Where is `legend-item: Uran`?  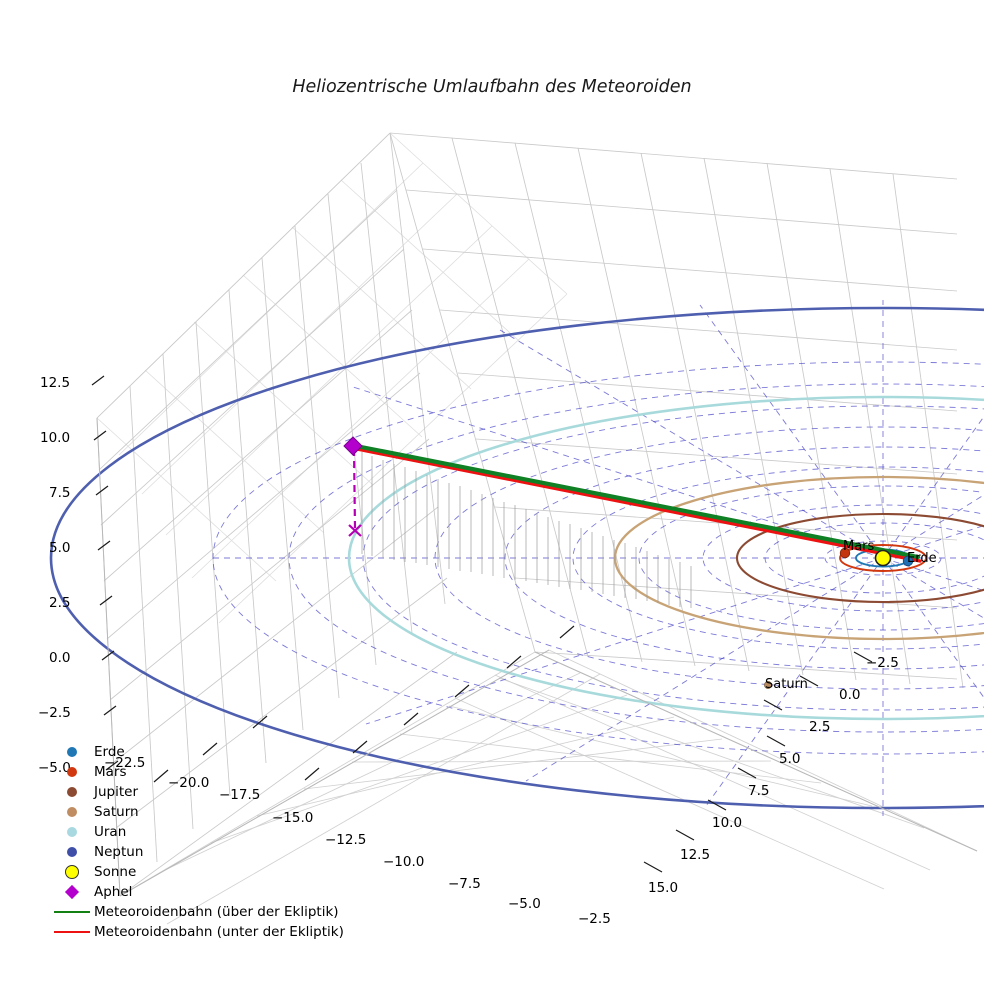
legend-item: Uran is located at coordinates (197, 832).